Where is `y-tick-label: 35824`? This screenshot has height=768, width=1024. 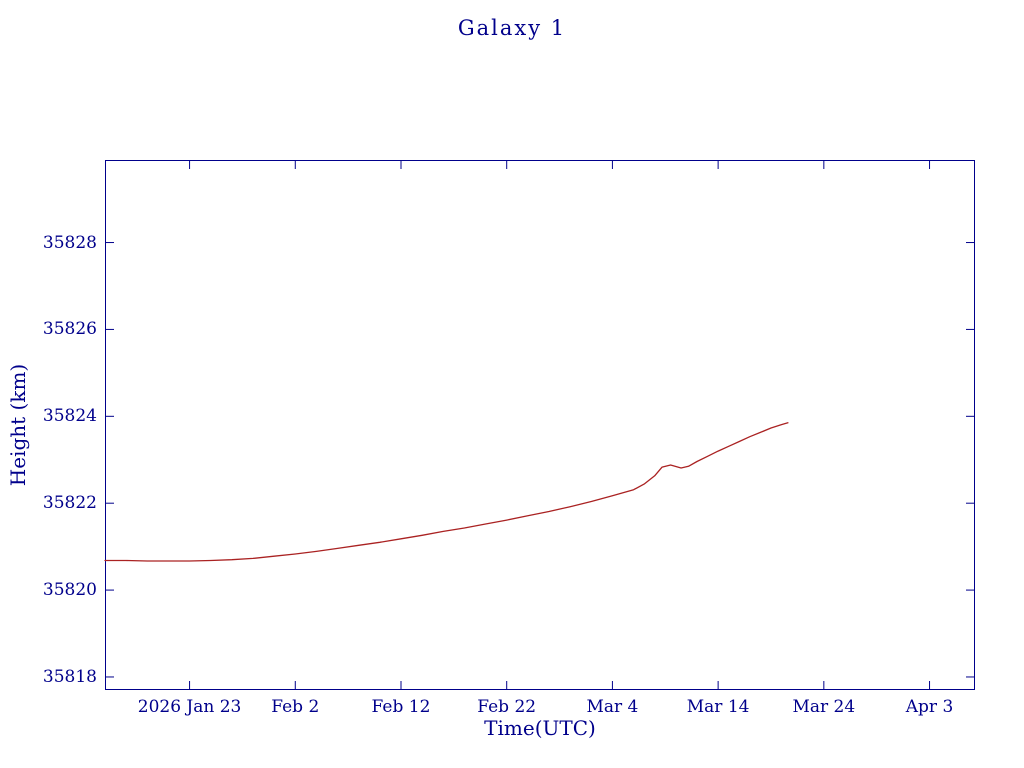 y-tick-label: 35824 is located at coordinates (69, 416).